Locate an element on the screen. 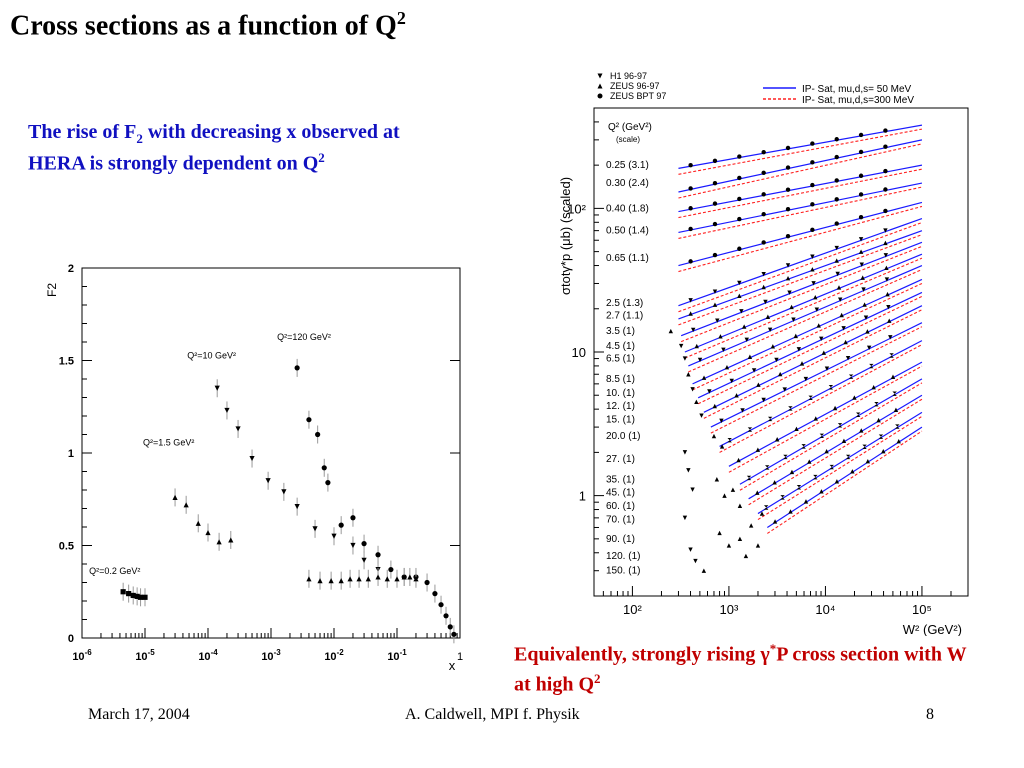  xs-legend-marker-label: ZEUS 96-97 is located at coordinates (635, 86).